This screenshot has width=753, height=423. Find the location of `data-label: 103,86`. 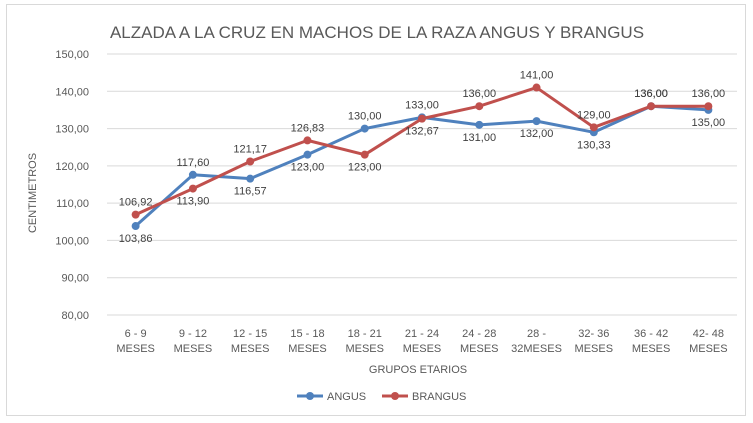

data-label: 103,86 is located at coordinates (136, 239).